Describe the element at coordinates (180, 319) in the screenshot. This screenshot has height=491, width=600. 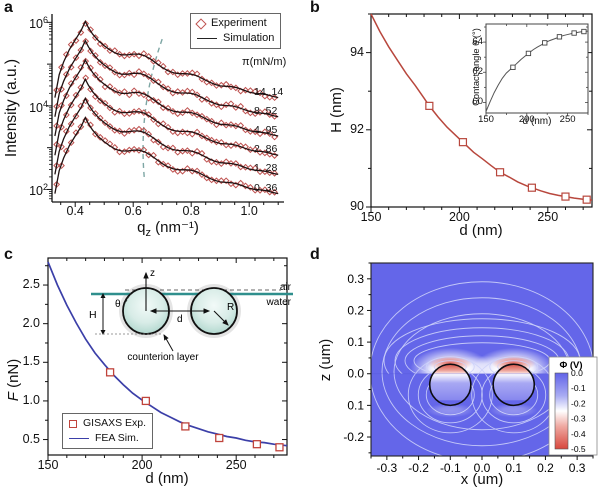
I see `d-label: d` at that location.